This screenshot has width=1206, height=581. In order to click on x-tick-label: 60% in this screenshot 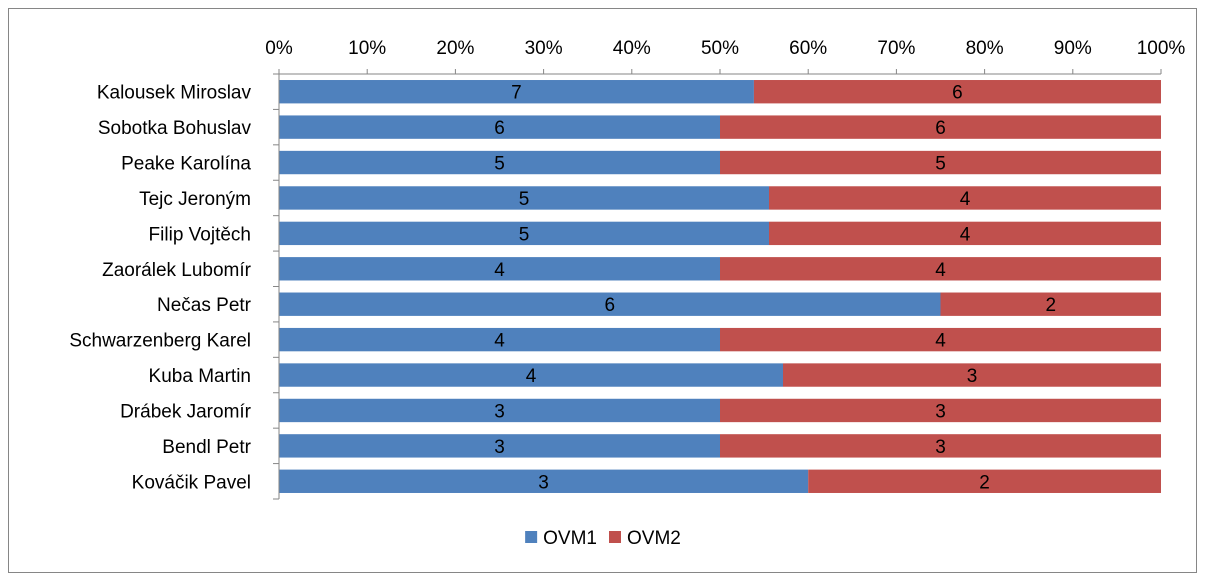, I will do `click(808, 48)`.